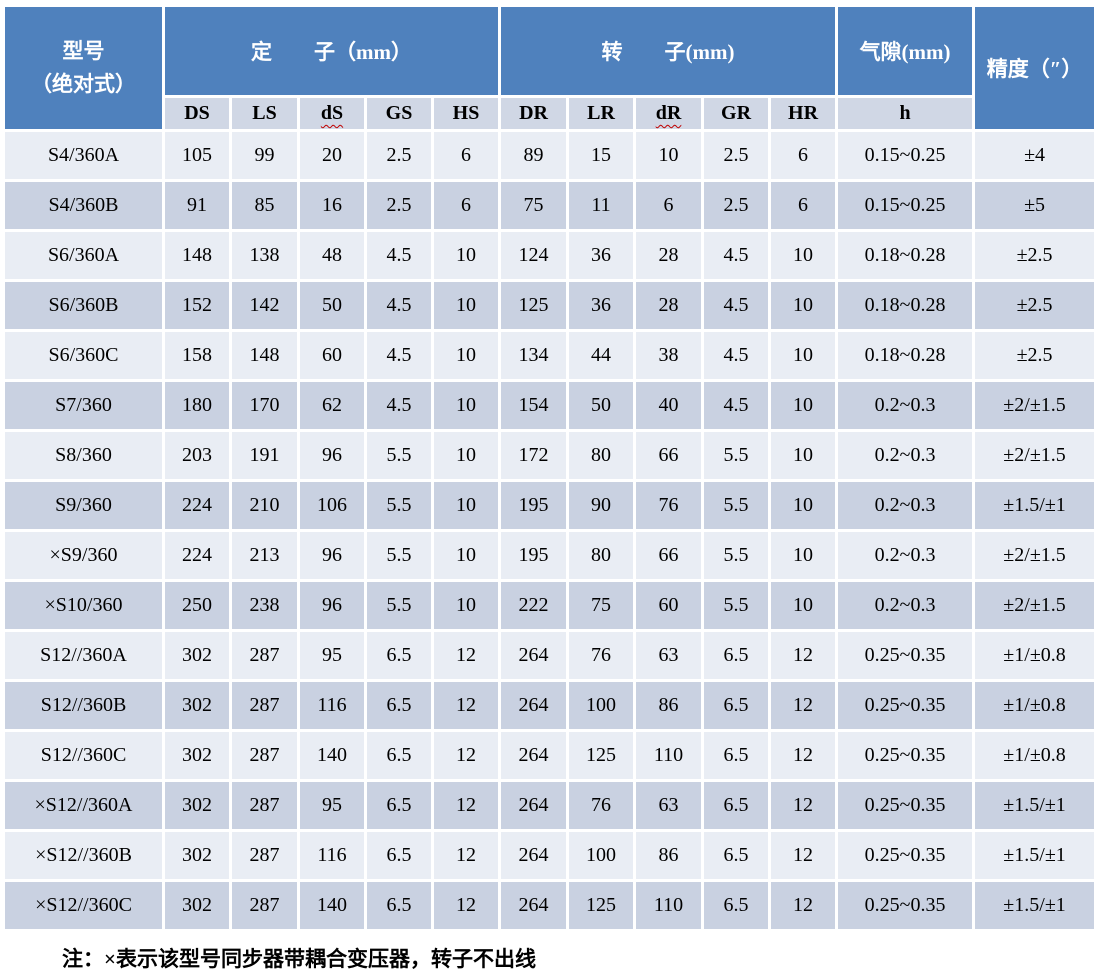 The width and height of the screenshot is (1096, 980). What do you see at coordinates (299, 959) in the screenshot?
I see `footnote: 注：×表示该型号同步器带耦合变压器，转子不出线` at bounding box center [299, 959].